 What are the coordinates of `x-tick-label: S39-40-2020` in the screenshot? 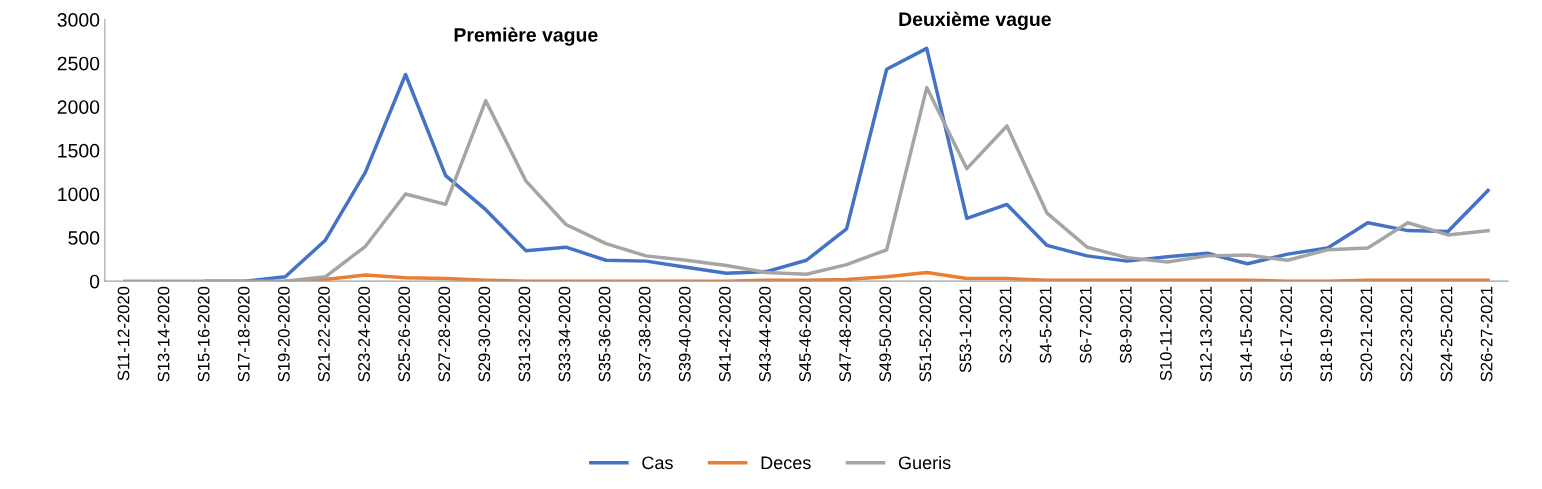 It's located at (684, 334).